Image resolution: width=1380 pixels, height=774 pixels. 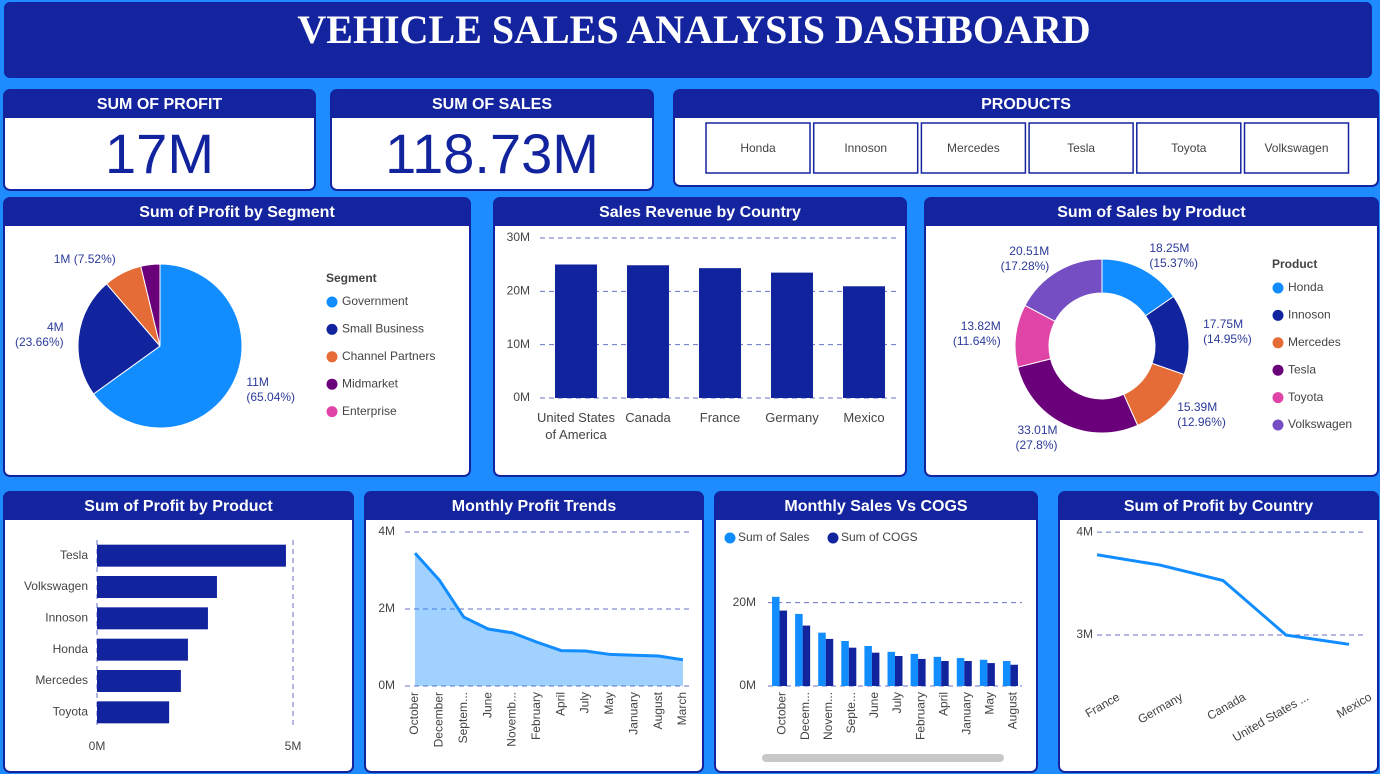 What do you see at coordinates (883, 758) in the screenshot?
I see `scrollbar` at bounding box center [883, 758].